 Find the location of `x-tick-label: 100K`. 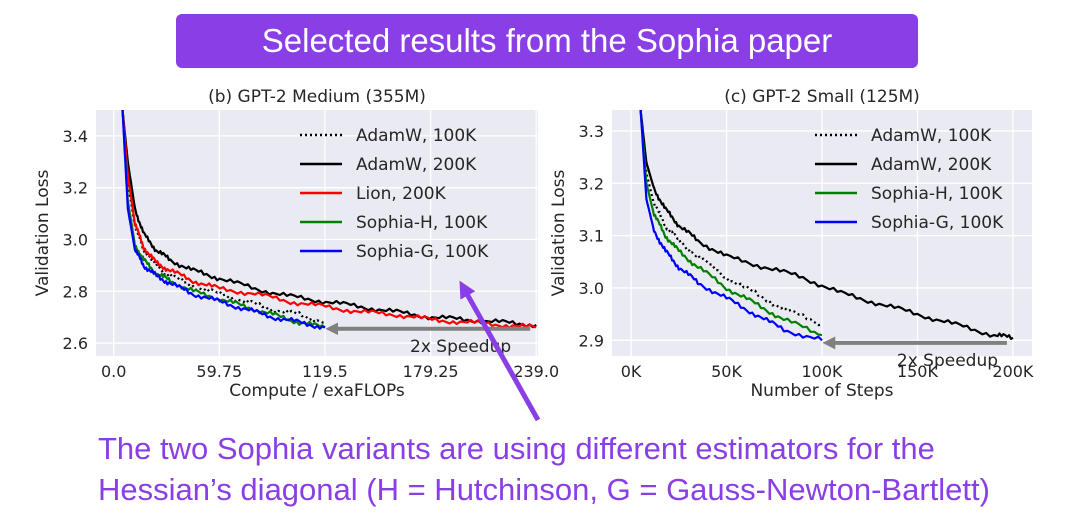

x-tick-label: 100K is located at coordinates (822, 371).